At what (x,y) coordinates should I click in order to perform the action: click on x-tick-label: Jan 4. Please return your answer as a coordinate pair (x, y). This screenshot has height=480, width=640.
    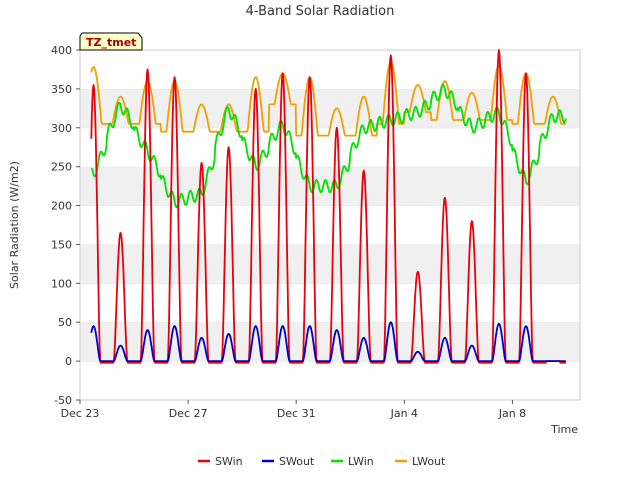
    Looking at the image, I should click on (404, 413).